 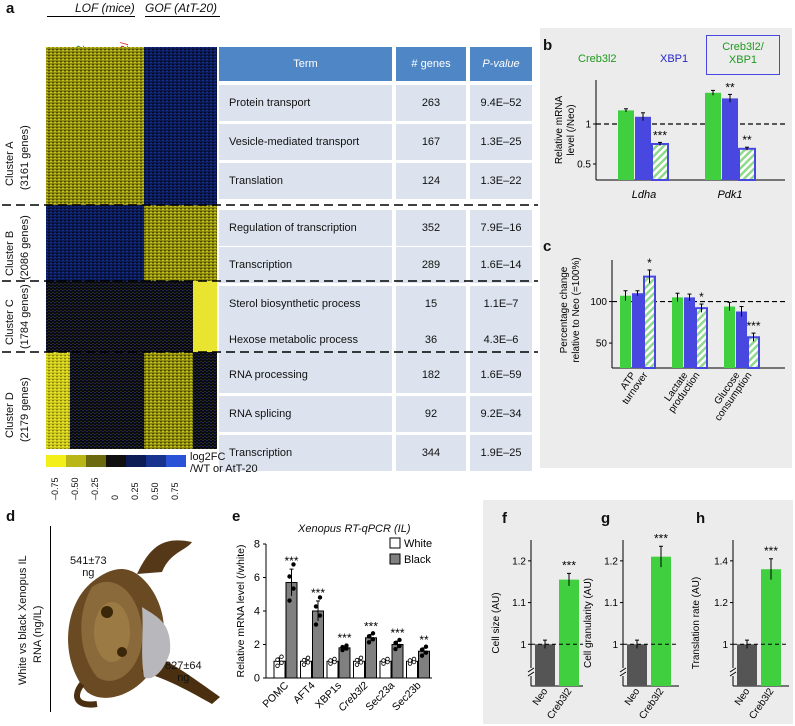 I want to click on lof-bracket, so click(x=91, y=16).